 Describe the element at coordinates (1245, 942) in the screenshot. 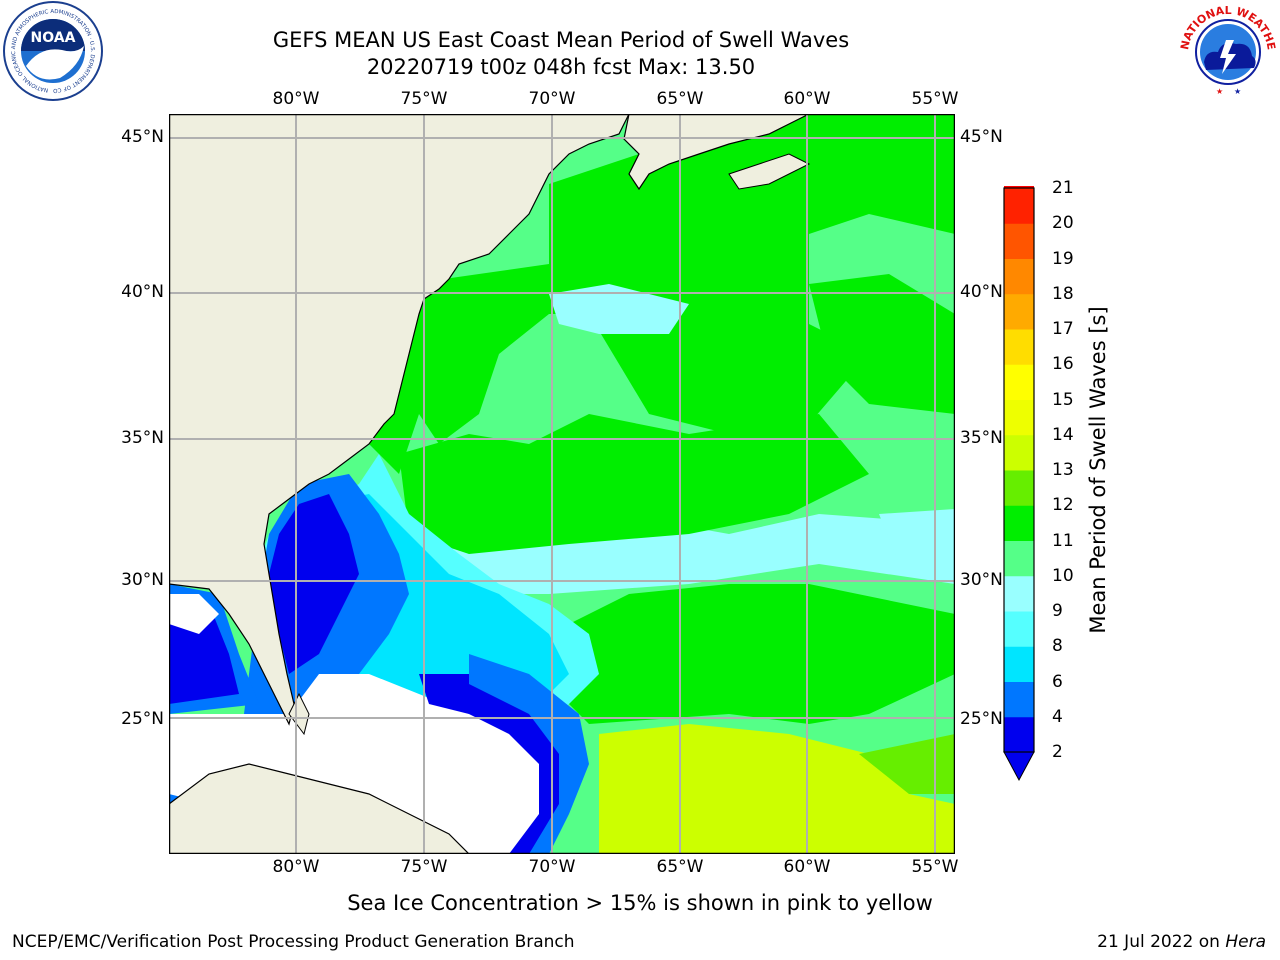

I see `host-name: Hera` at that location.